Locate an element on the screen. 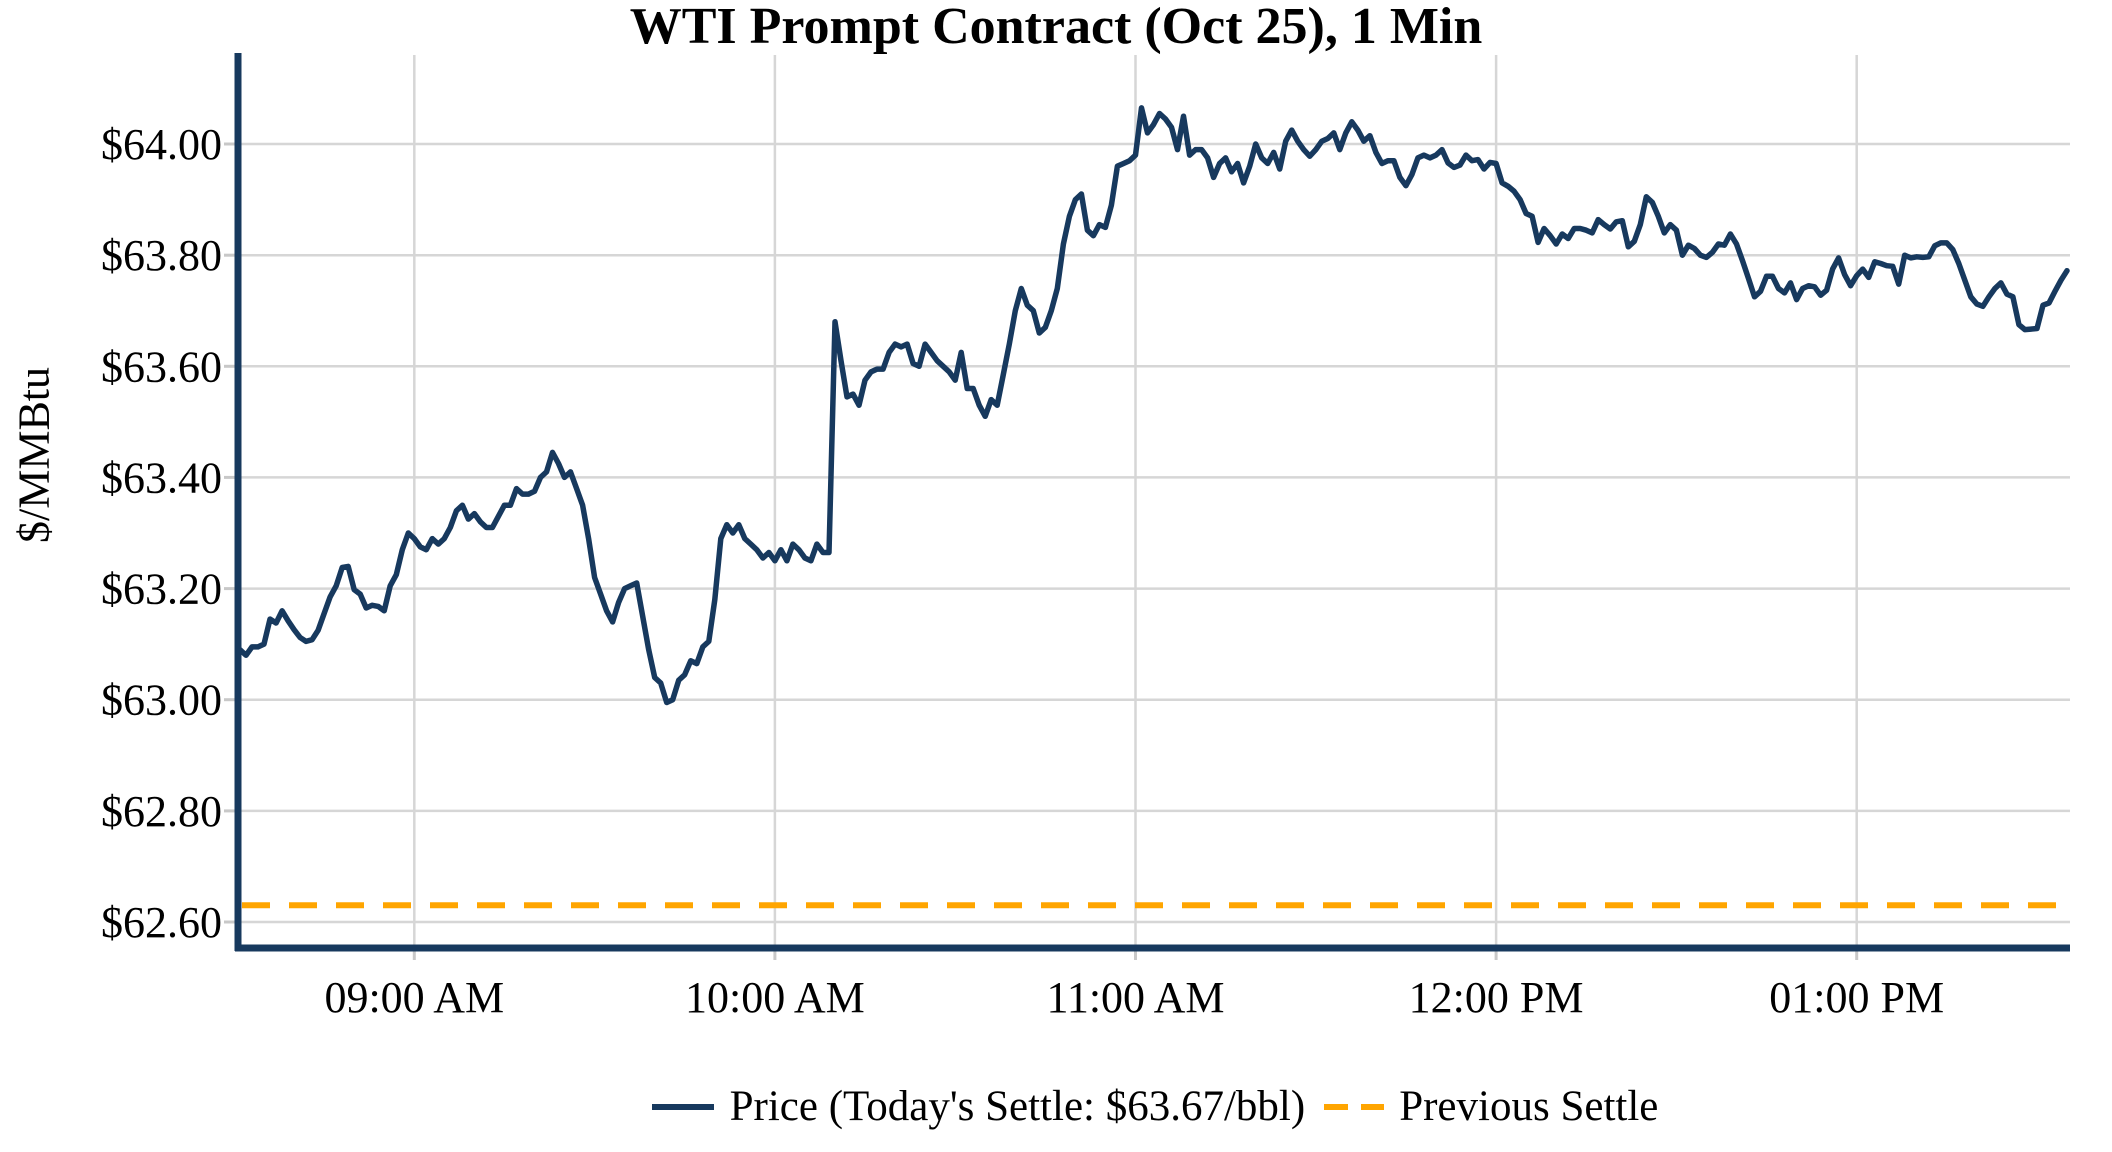  chart-title: WTI Prompt Contract (Oct 25), 1 Min is located at coordinates (1056, 27).